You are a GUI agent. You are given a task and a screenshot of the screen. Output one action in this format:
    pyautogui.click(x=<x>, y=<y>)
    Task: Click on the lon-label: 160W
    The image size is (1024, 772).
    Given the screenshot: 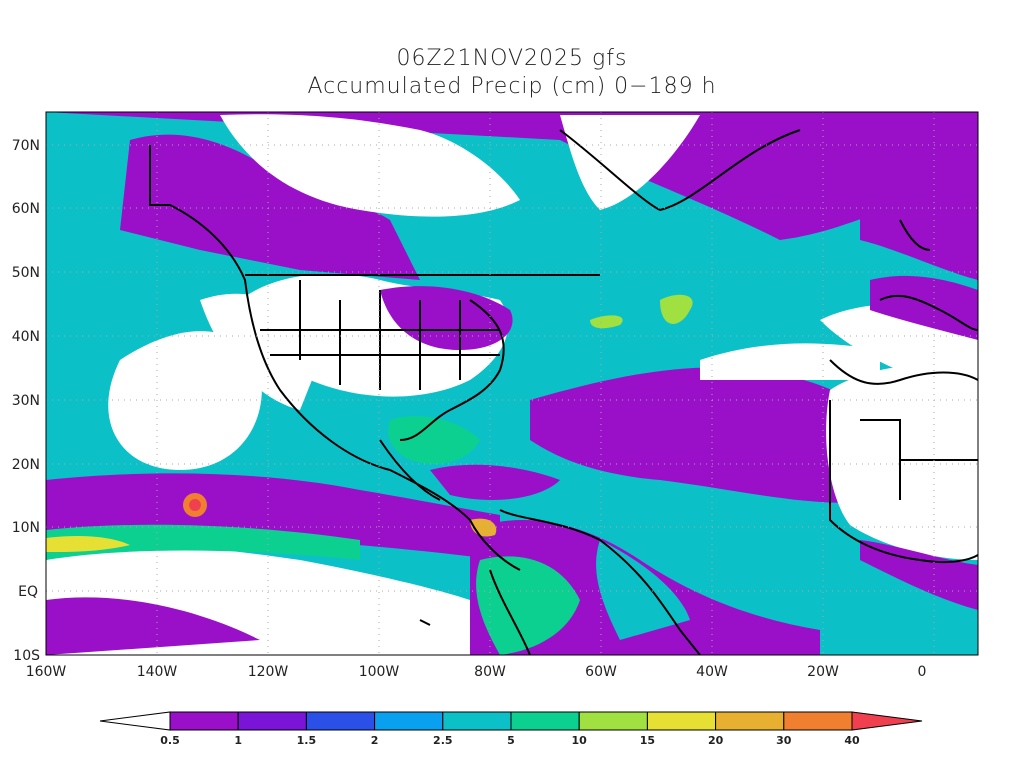 What is the action you would take?
    pyautogui.click(x=46, y=672)
    